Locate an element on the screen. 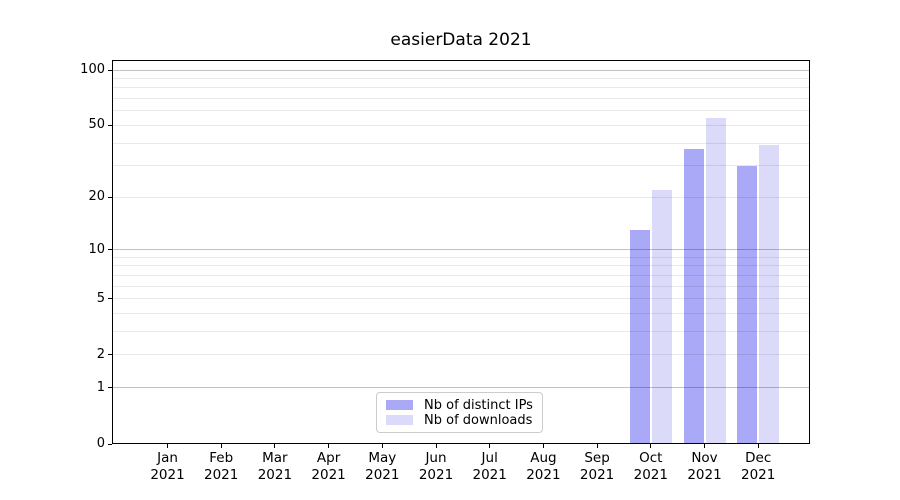 This screenshot has height=500, width=900. legend: Nb of distinct IPs Nb of downloads is located at coordinates (459, 412).